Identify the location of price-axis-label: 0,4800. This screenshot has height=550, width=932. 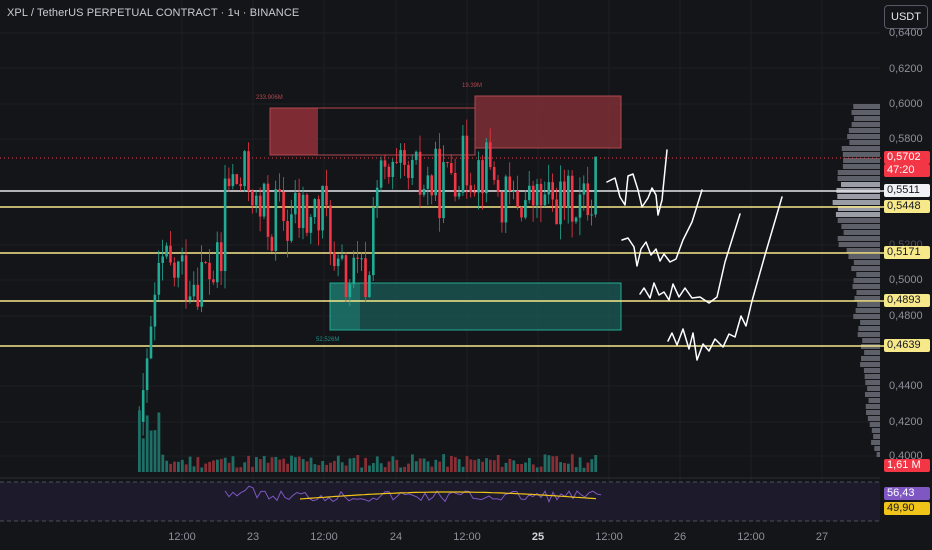
(906, 316).